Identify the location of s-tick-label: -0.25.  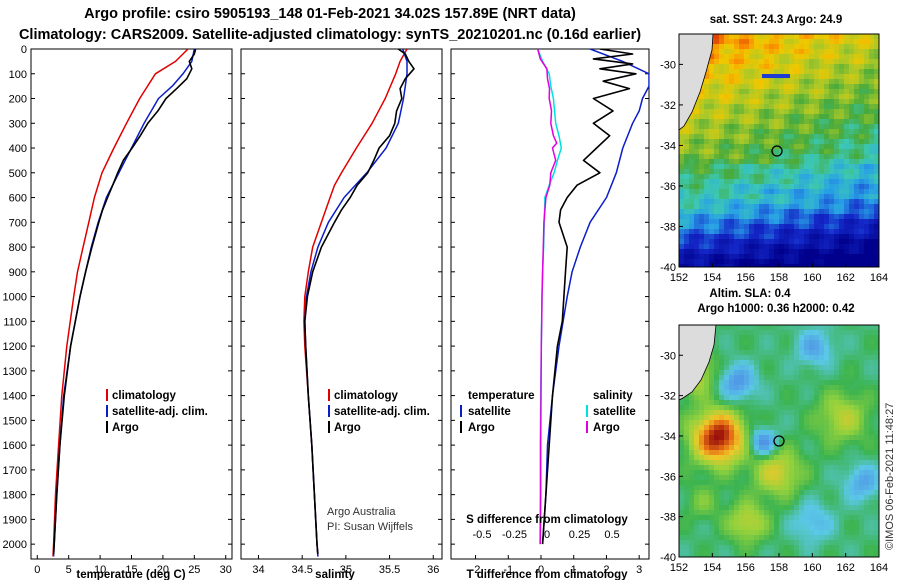
(514, 535).